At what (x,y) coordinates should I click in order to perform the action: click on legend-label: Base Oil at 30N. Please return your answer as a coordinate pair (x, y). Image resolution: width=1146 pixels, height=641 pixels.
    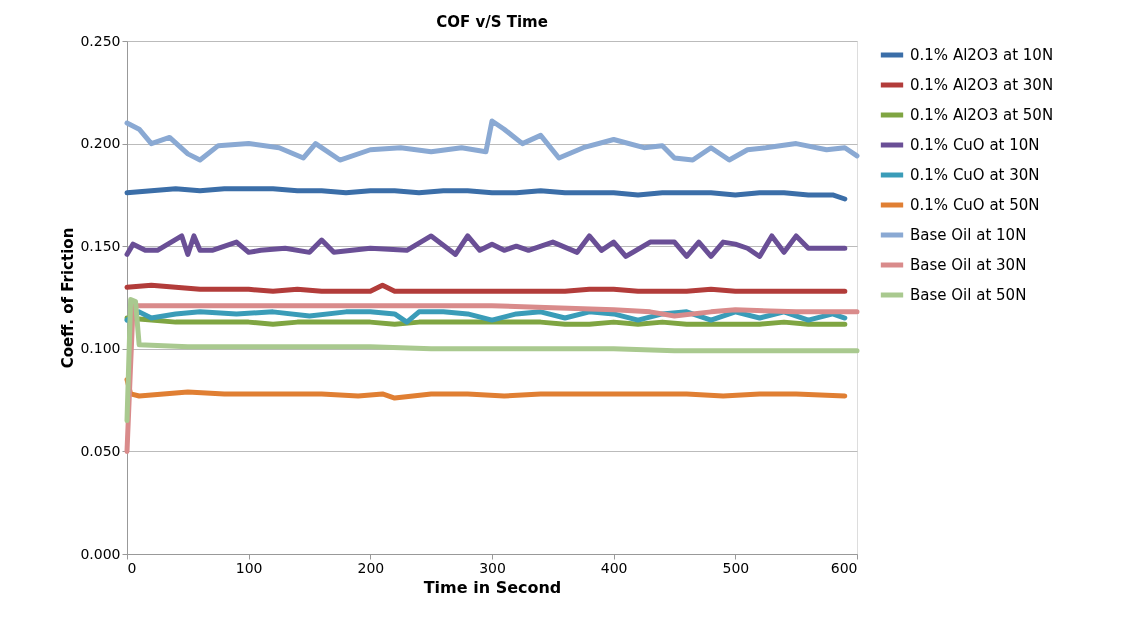
    Looking at the image, I should click on (968, 265).